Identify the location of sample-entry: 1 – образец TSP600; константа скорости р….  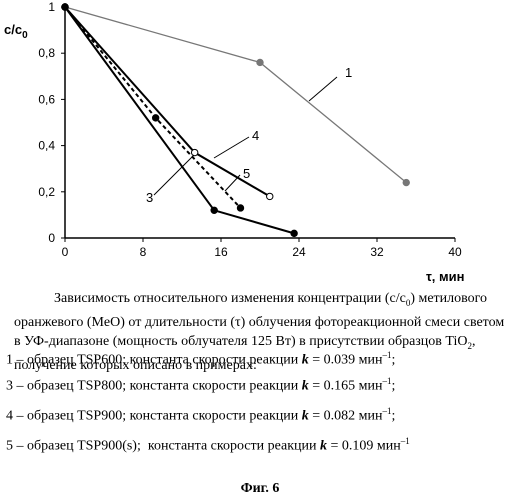
(200, 359).